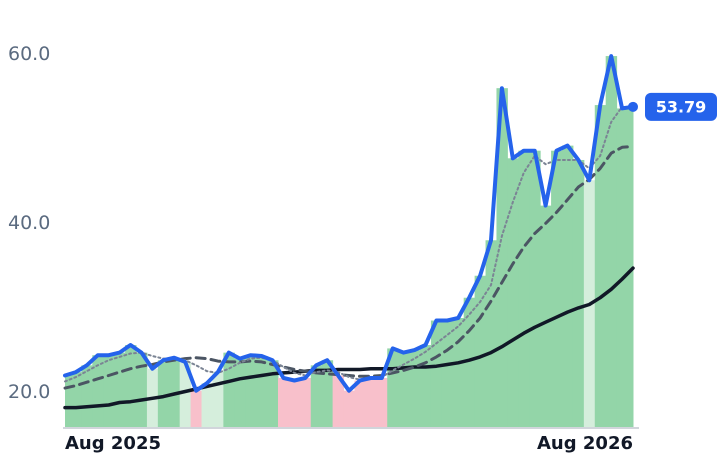 The height and width of the screenshot is (464, 718). I want to click on value-pill, so click(681, 106).